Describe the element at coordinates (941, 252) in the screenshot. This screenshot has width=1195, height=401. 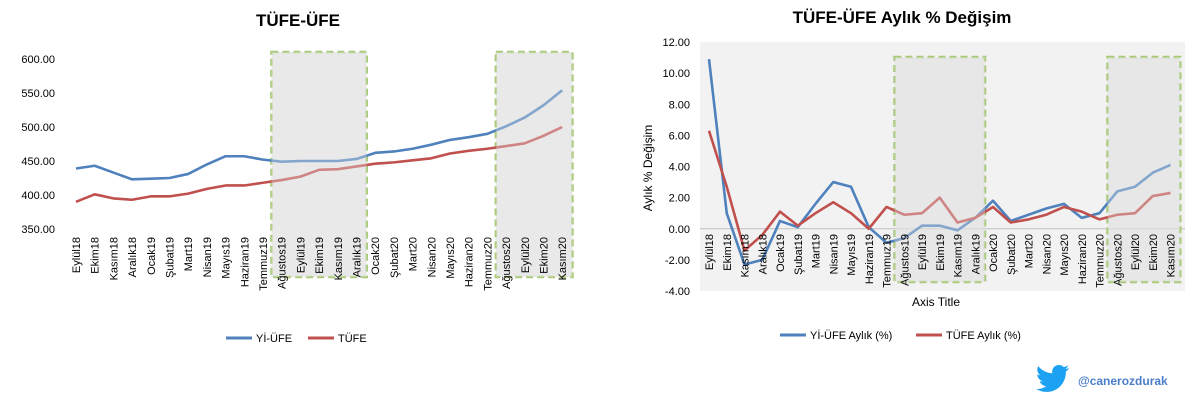
I see `chart2-x-tick-label: Ekim19` at that location.